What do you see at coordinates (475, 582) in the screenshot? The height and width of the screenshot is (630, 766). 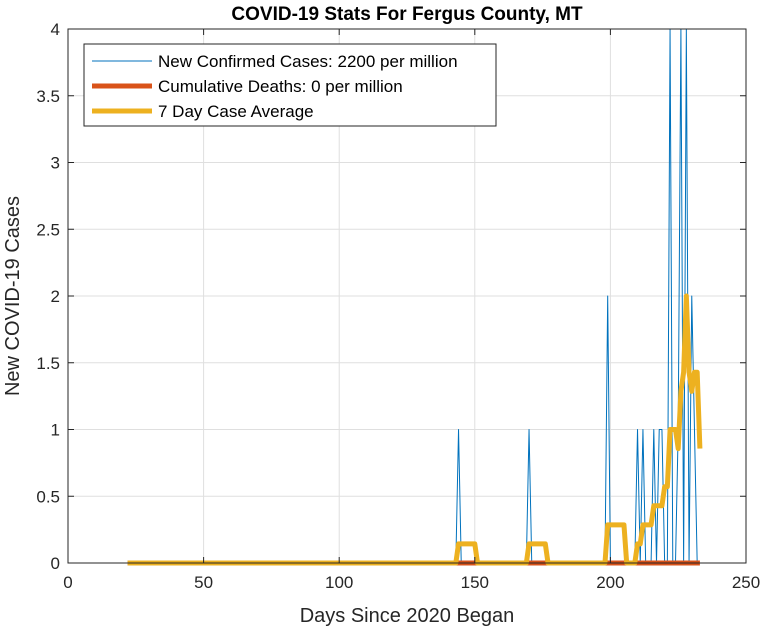 I see `x-tick-label: 150` at bounding box center [475, 582].